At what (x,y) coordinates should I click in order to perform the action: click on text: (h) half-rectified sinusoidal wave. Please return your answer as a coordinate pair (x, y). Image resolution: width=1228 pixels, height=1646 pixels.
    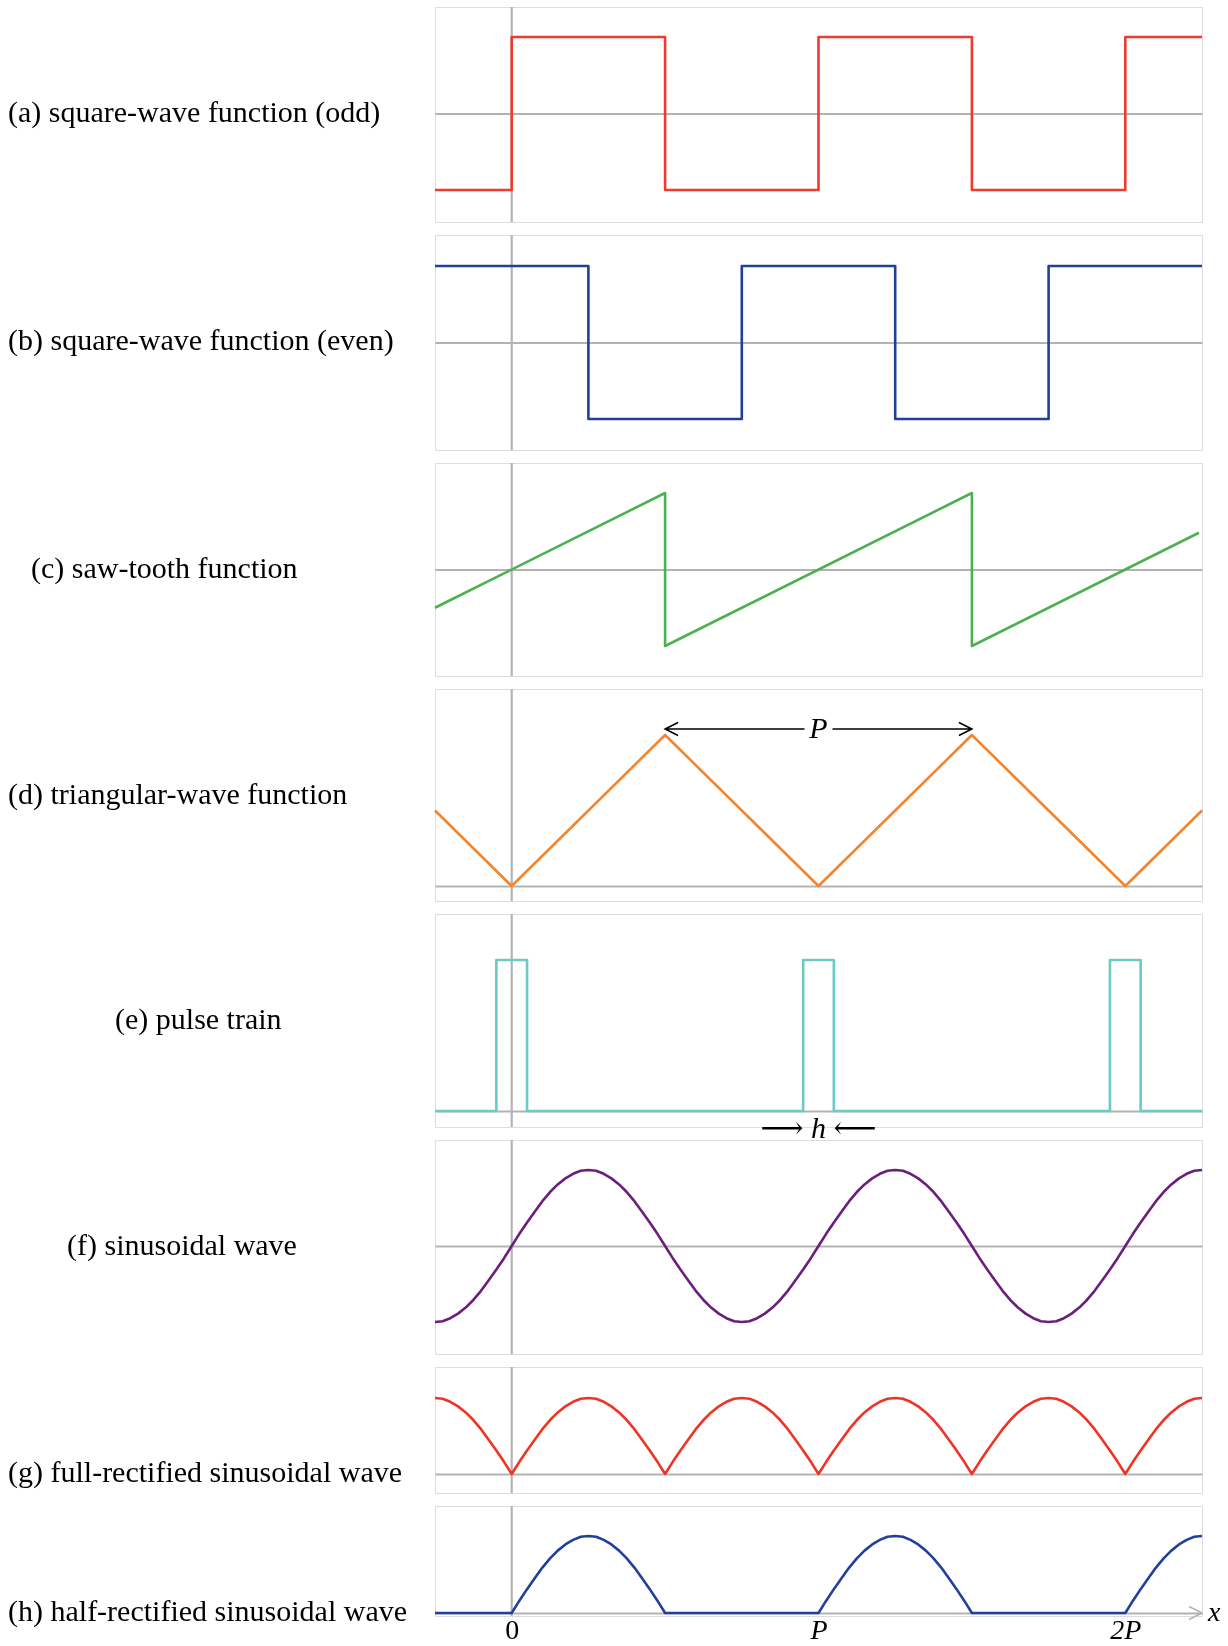
    Looking at the image, I should click on (208, 1610).